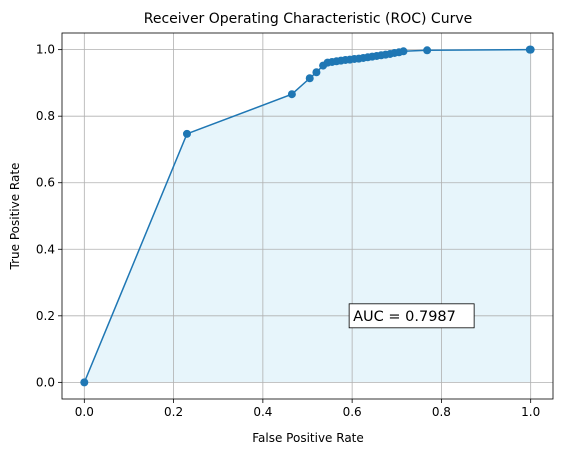  I want to click on y-tick-label: 0.6, so click(45, 183).